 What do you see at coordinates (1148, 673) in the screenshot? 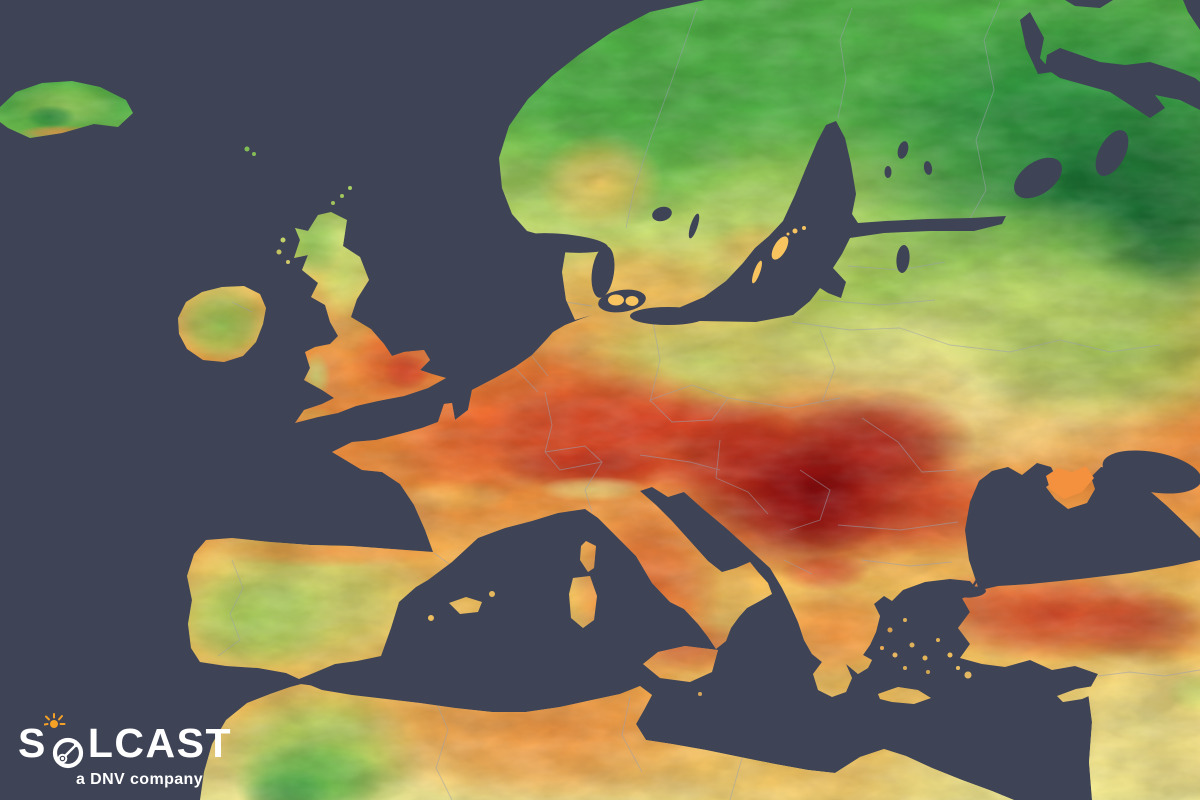
I see `border-turkey-syria` at bounding box center [1148, 673].